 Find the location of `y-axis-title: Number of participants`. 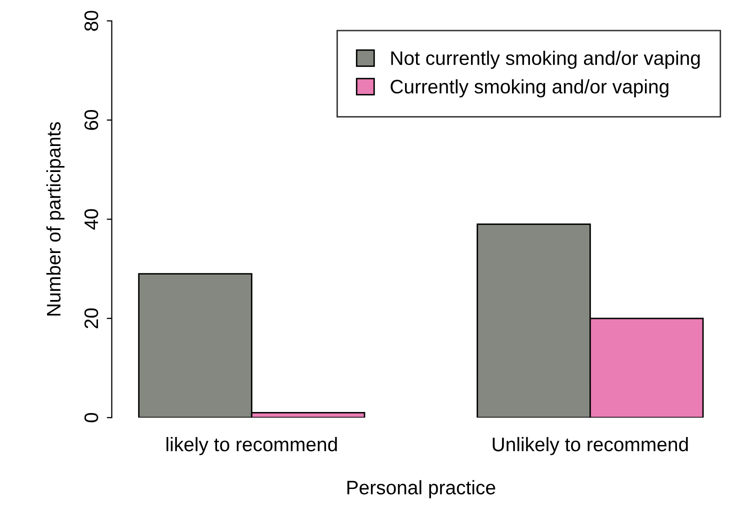

y-axis-title: Number of participants is located at coordinates (55, 219).